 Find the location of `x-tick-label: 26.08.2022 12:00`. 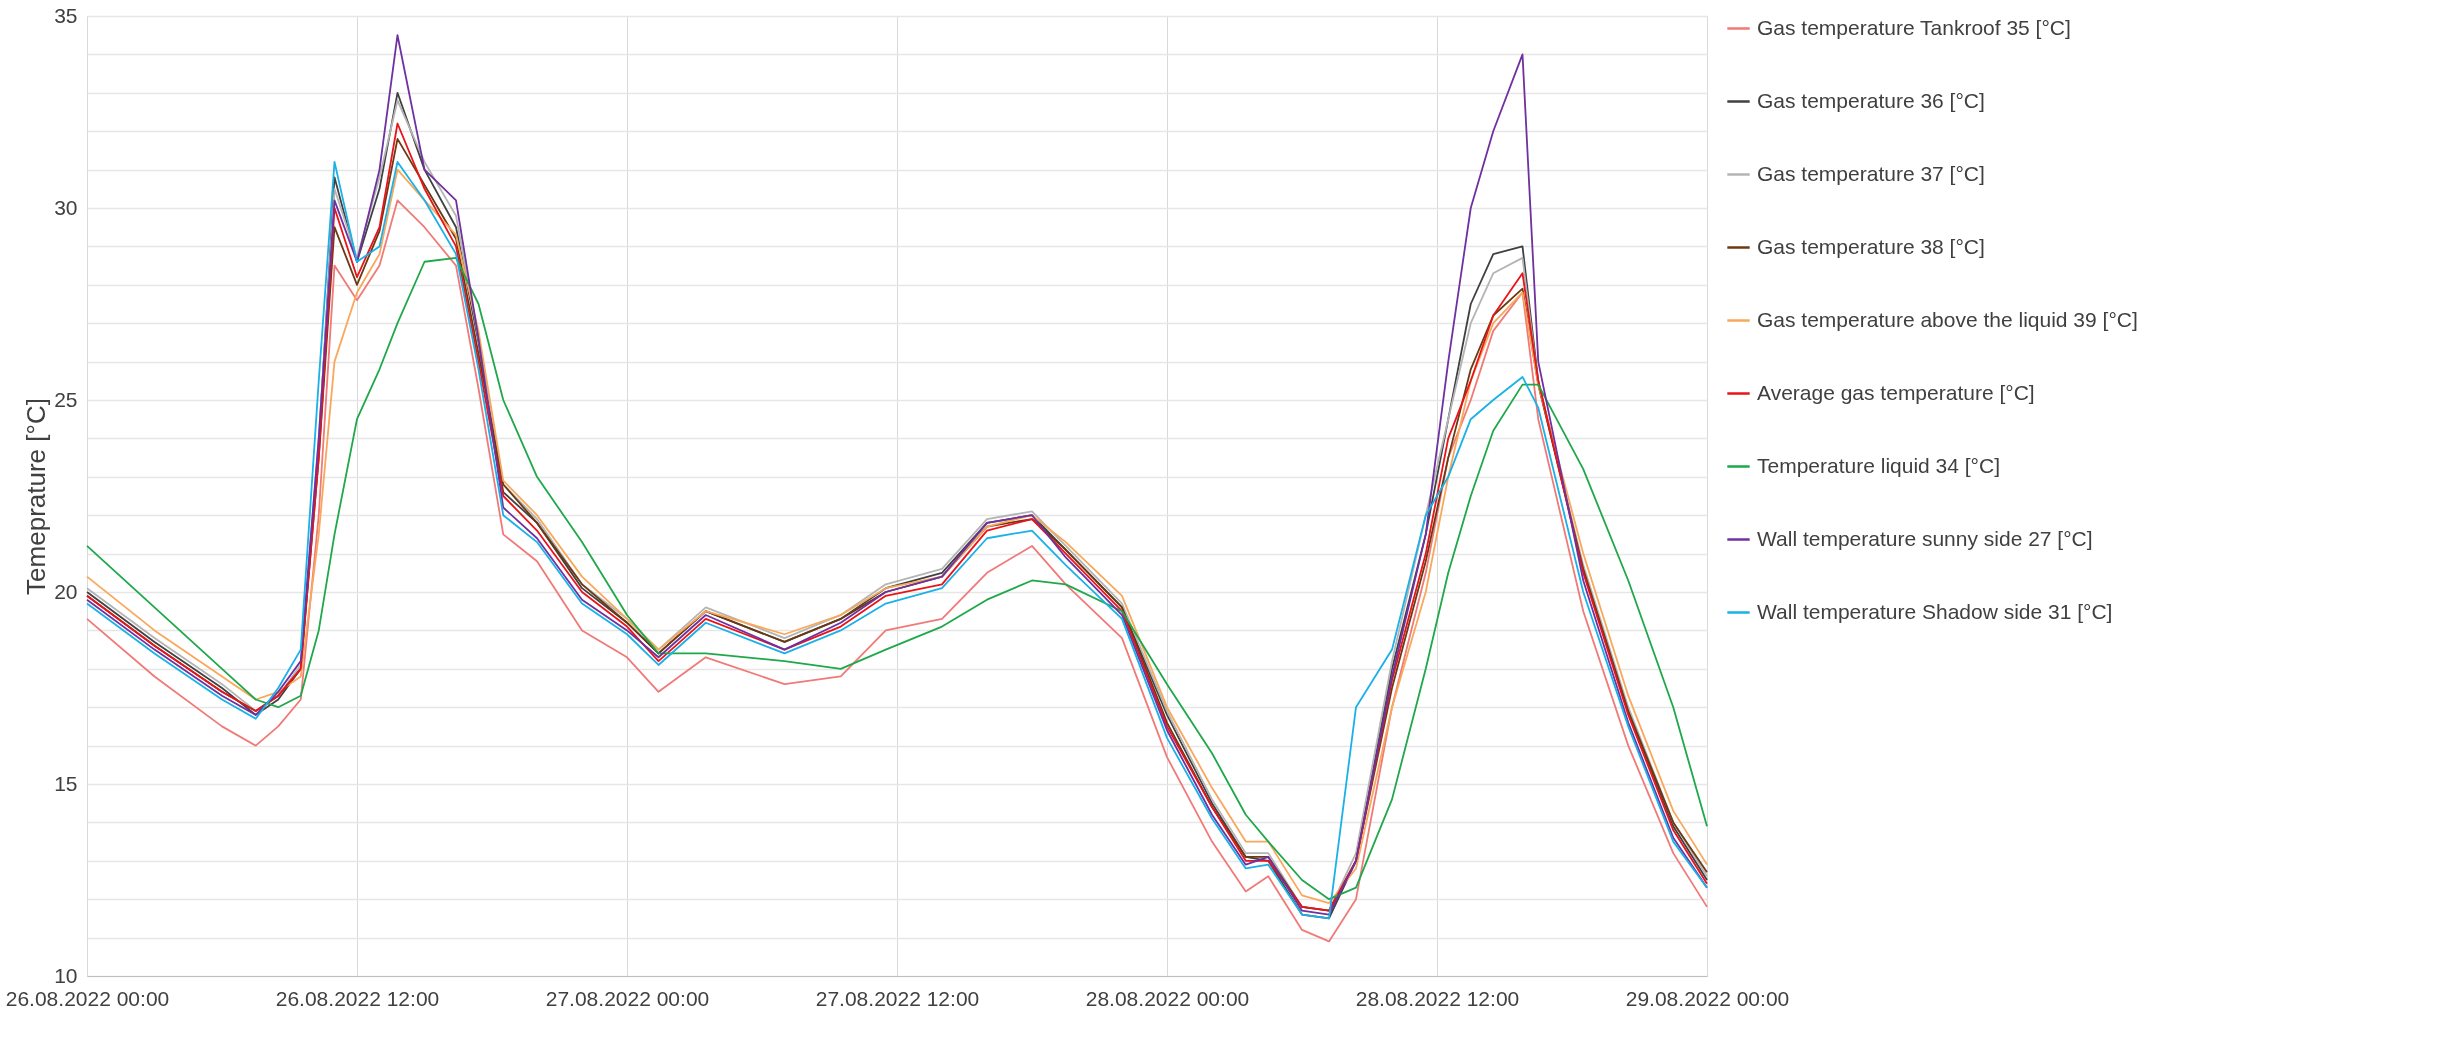

x-tick-label: 26.08.2022 12:00 is located at coordinates (357, 998).